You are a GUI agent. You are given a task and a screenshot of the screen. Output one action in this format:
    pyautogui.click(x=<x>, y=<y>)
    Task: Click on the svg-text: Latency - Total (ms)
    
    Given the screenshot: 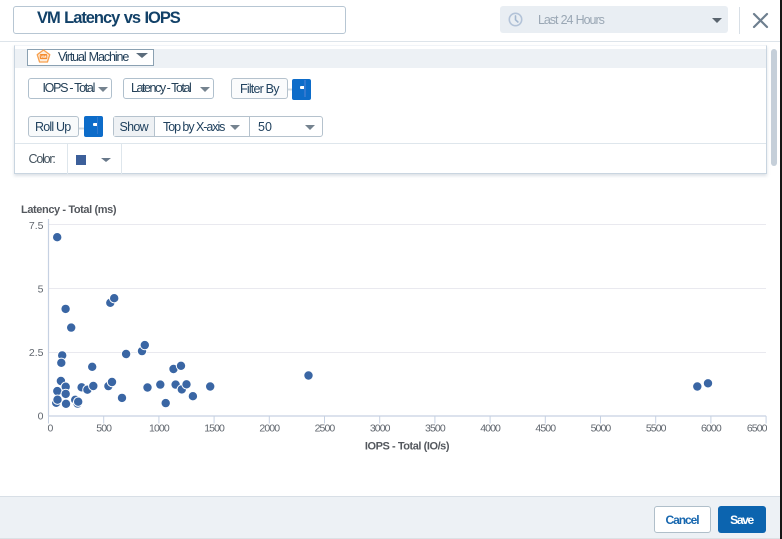 What is the action you would take?
    pyautogui.click(x=69, y=210)
    